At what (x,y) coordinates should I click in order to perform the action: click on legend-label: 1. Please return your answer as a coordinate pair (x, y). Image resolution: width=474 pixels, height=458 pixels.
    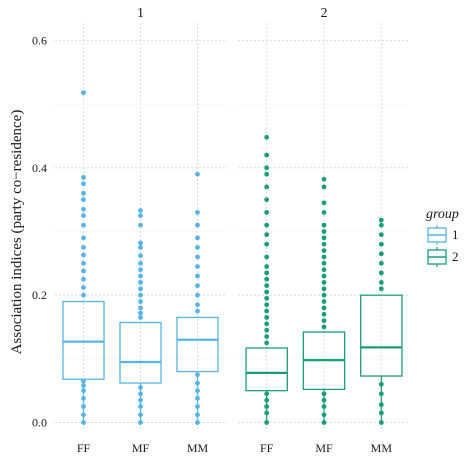
    Looking at the image, I should click on (455, 234).